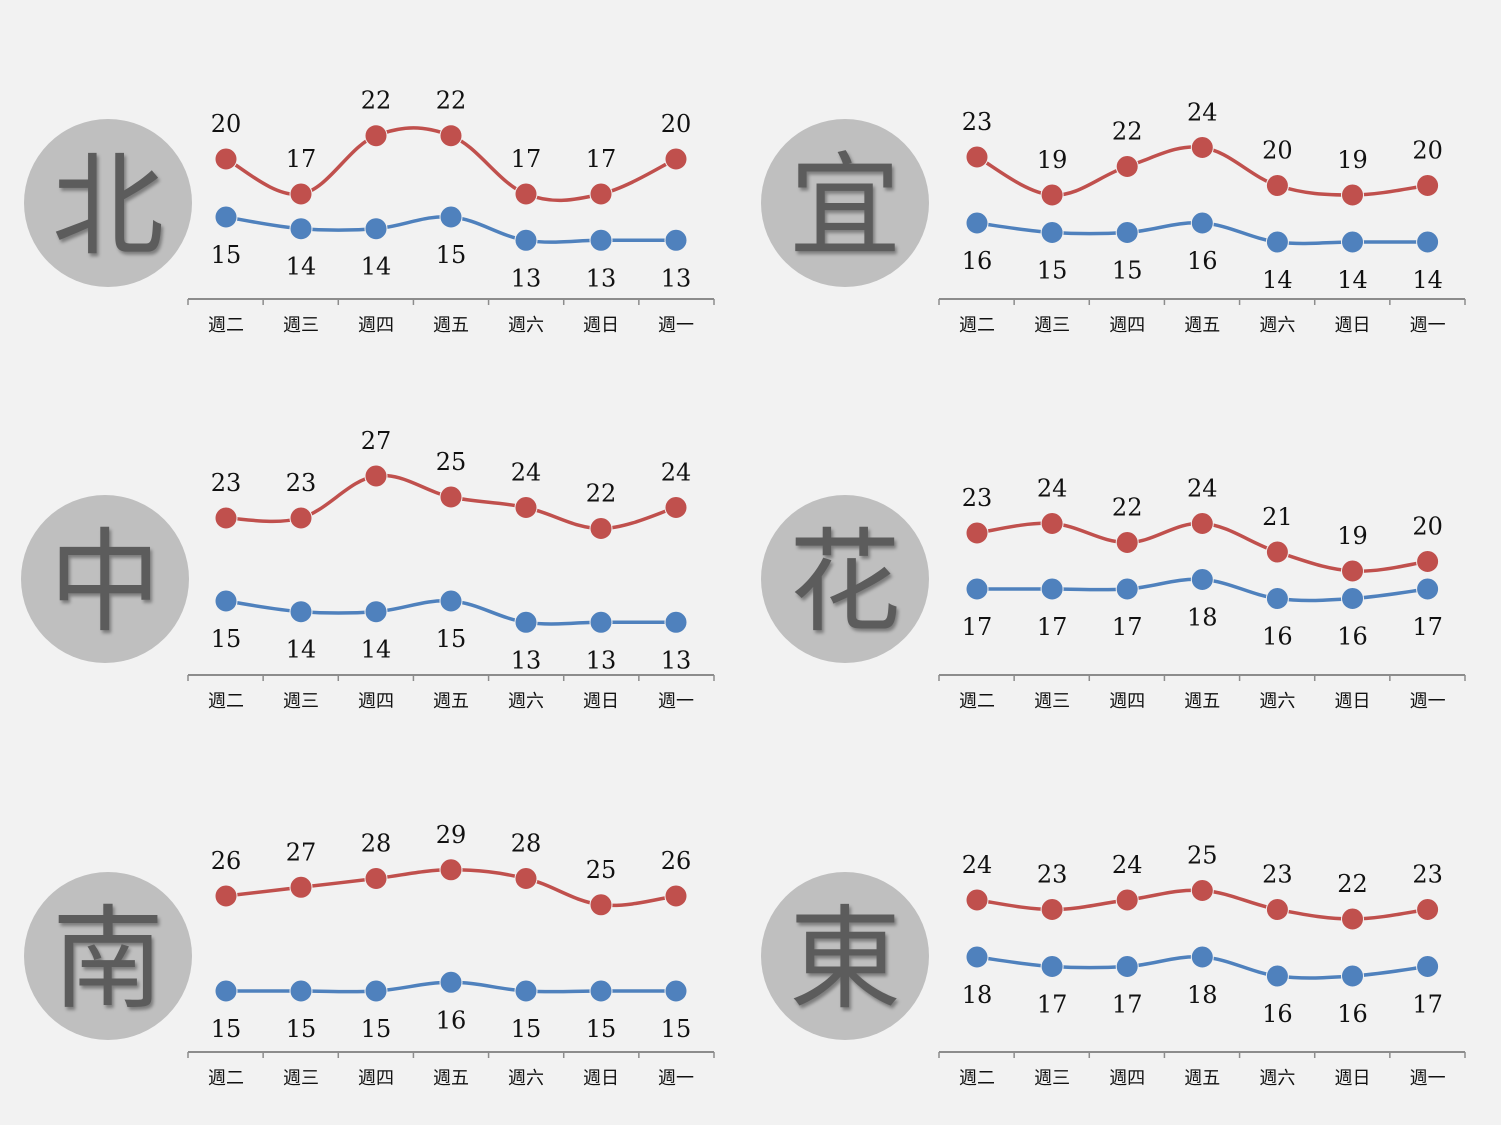 Image resolution: width=1501 pixels, height=1125 pixels. What do you see at coordinates (1052, 160) in the screenshot?
I see `data-label: 19` at bounding box center [1052, 160].